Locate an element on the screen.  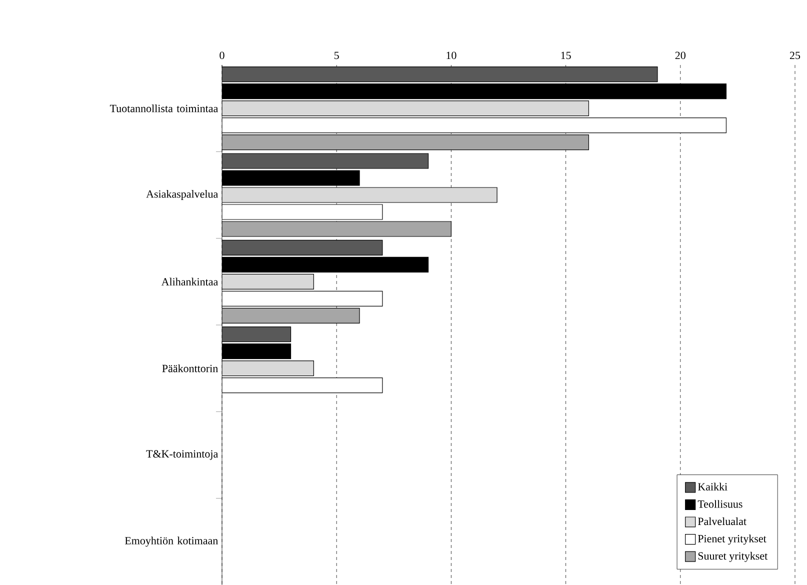
x-tick-label: 20 is located at coordinates (680, 56).